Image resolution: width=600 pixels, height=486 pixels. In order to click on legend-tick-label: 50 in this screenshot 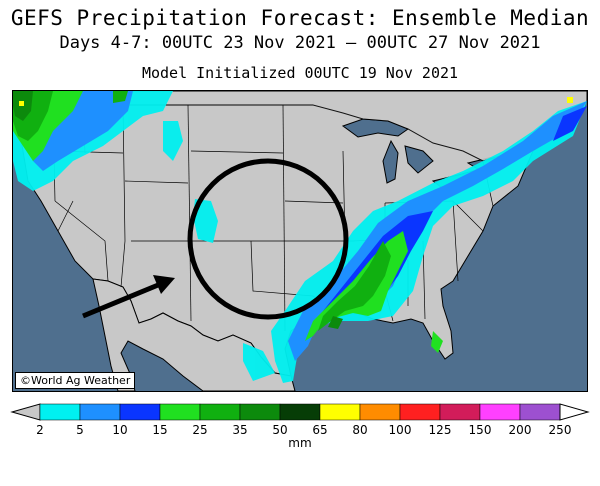, I will do `click(279, 430)`.